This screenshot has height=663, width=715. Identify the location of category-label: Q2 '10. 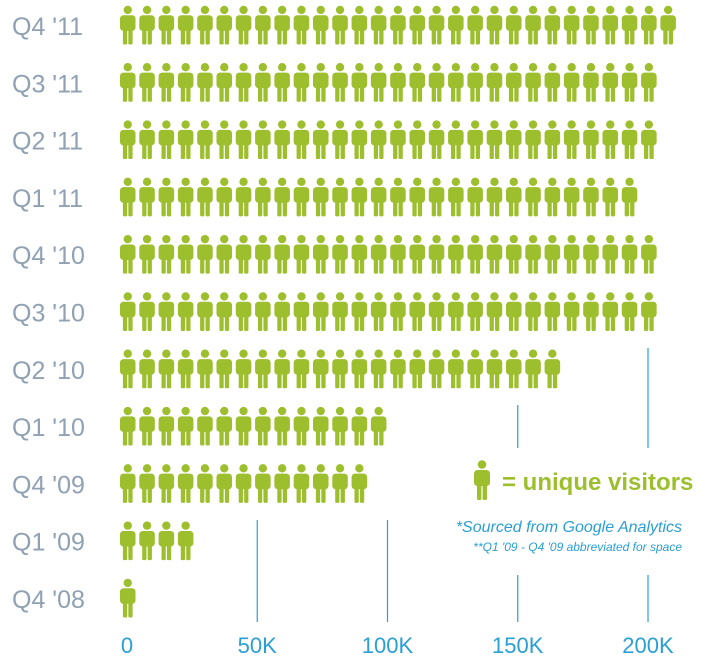
(48, 371).